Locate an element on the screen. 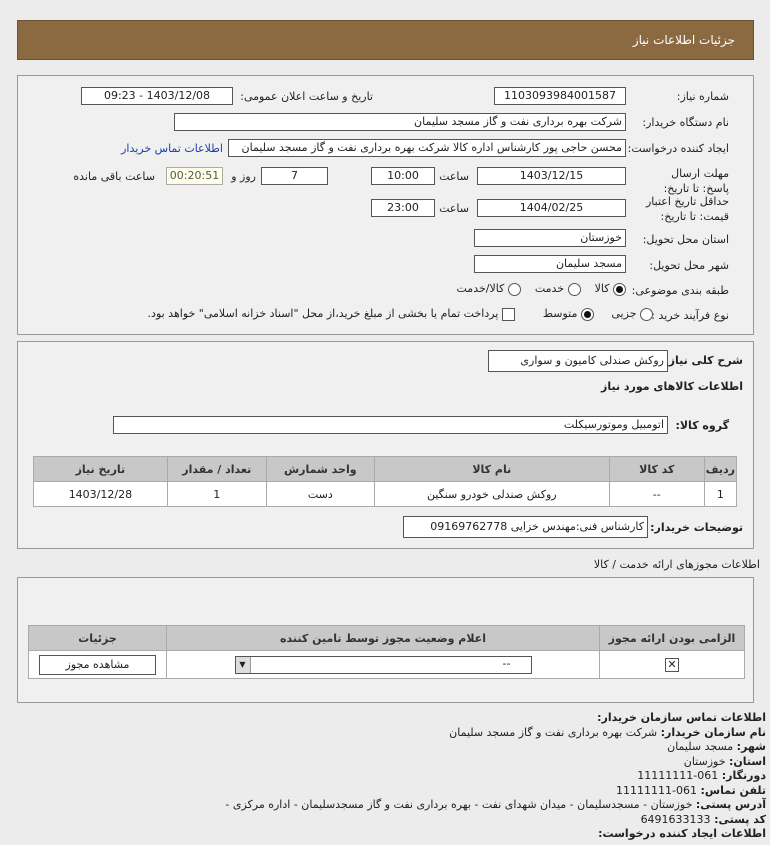 The image size is (770, 845). days-field: 7 is located at coordinates (294, 176).